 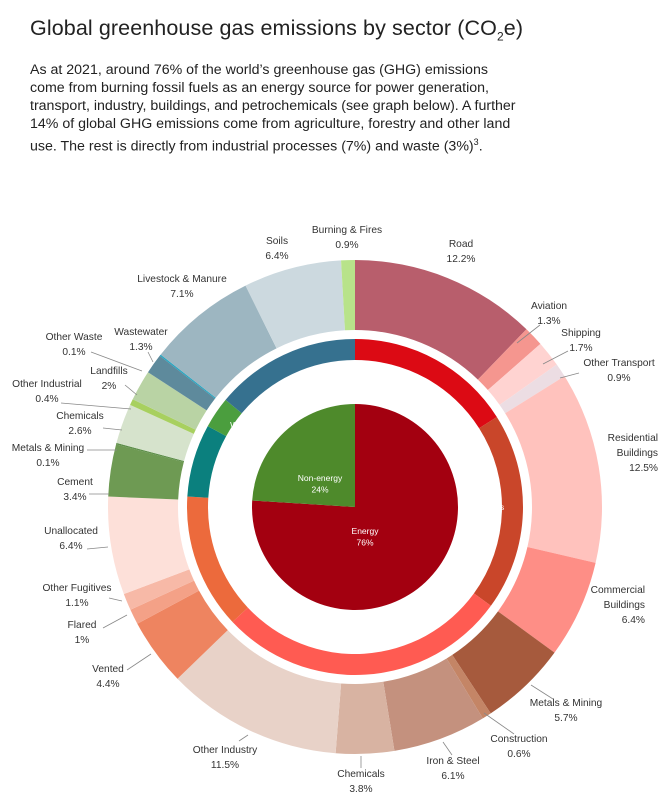 I want to click on outer-label-cement-15: Cement 3.4%, so click(x=75, y=490).